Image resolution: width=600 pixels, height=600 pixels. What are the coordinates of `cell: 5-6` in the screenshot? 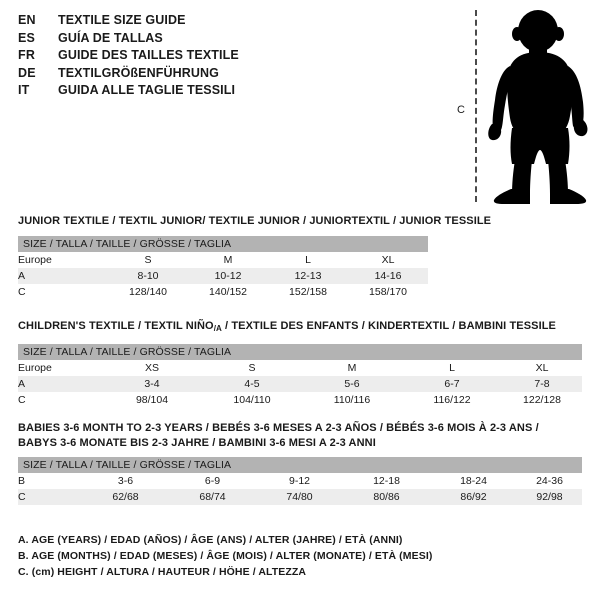 It's located at (352, 383).